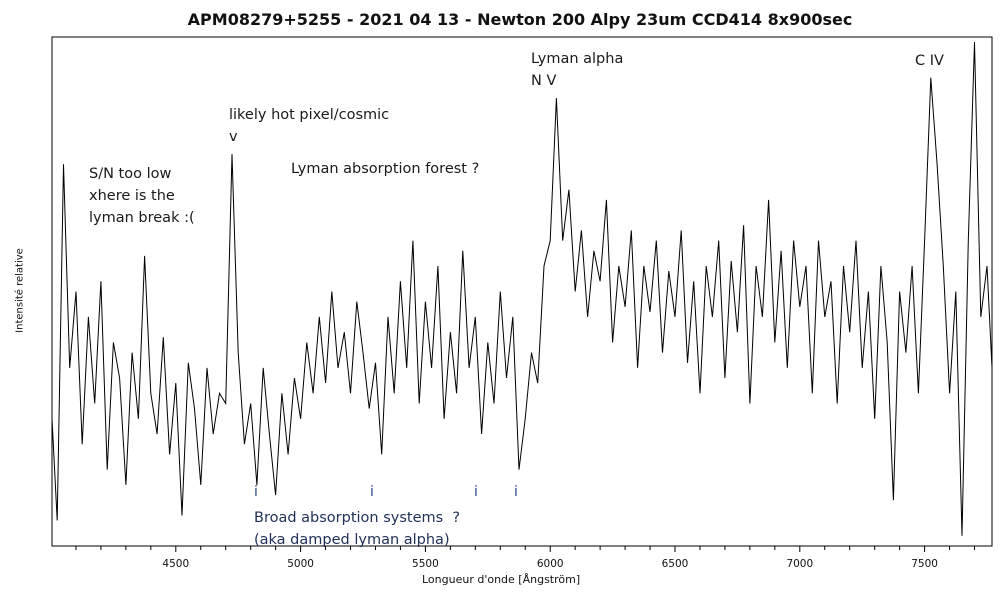 This screenshot has width=1000, height=600. I want to click on annotation-hot-pixel: likely hot pixel/cosmic v, so click(309, 126).